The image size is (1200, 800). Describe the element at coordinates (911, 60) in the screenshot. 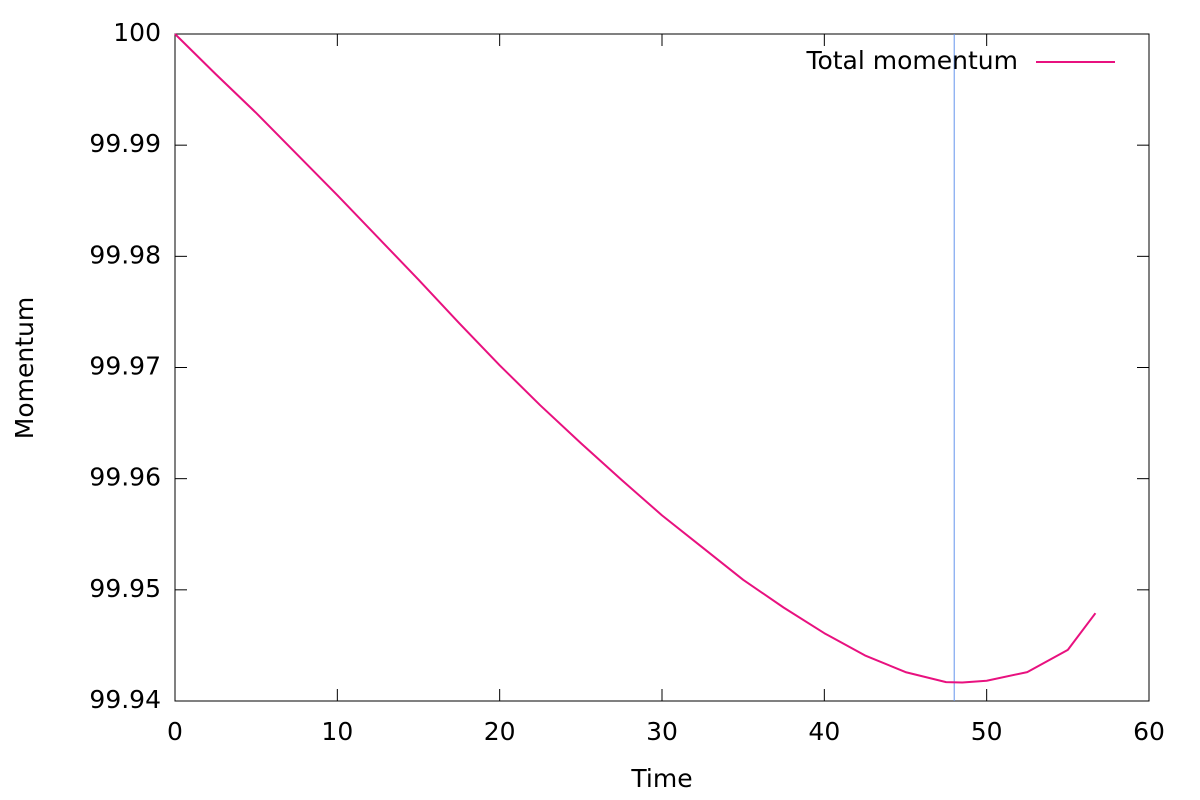

I see `legend-label: Total momentum` at that location.